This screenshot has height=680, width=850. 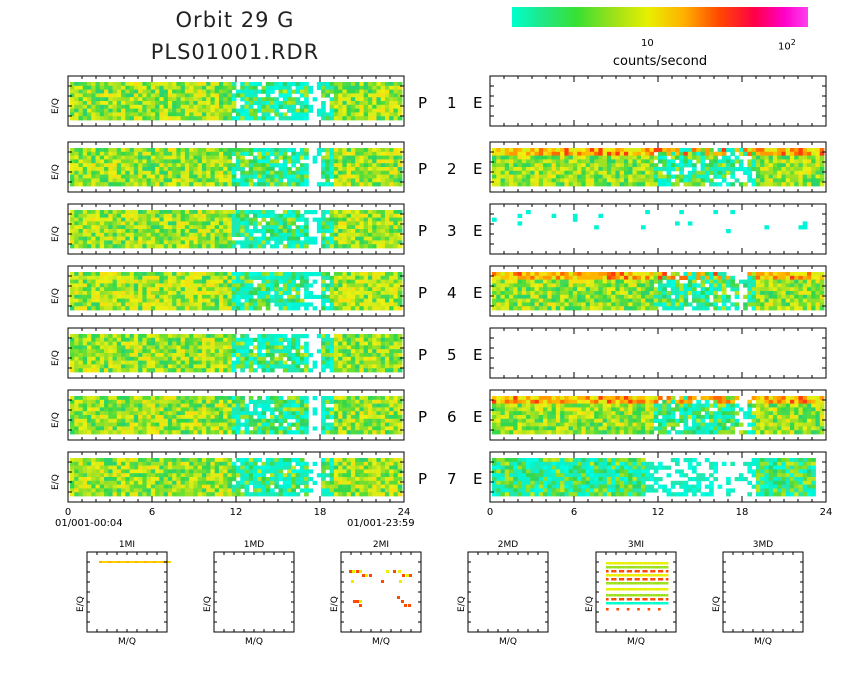 I want to click on file-name: PLS01001.RDR, so click(x=235, y=52).